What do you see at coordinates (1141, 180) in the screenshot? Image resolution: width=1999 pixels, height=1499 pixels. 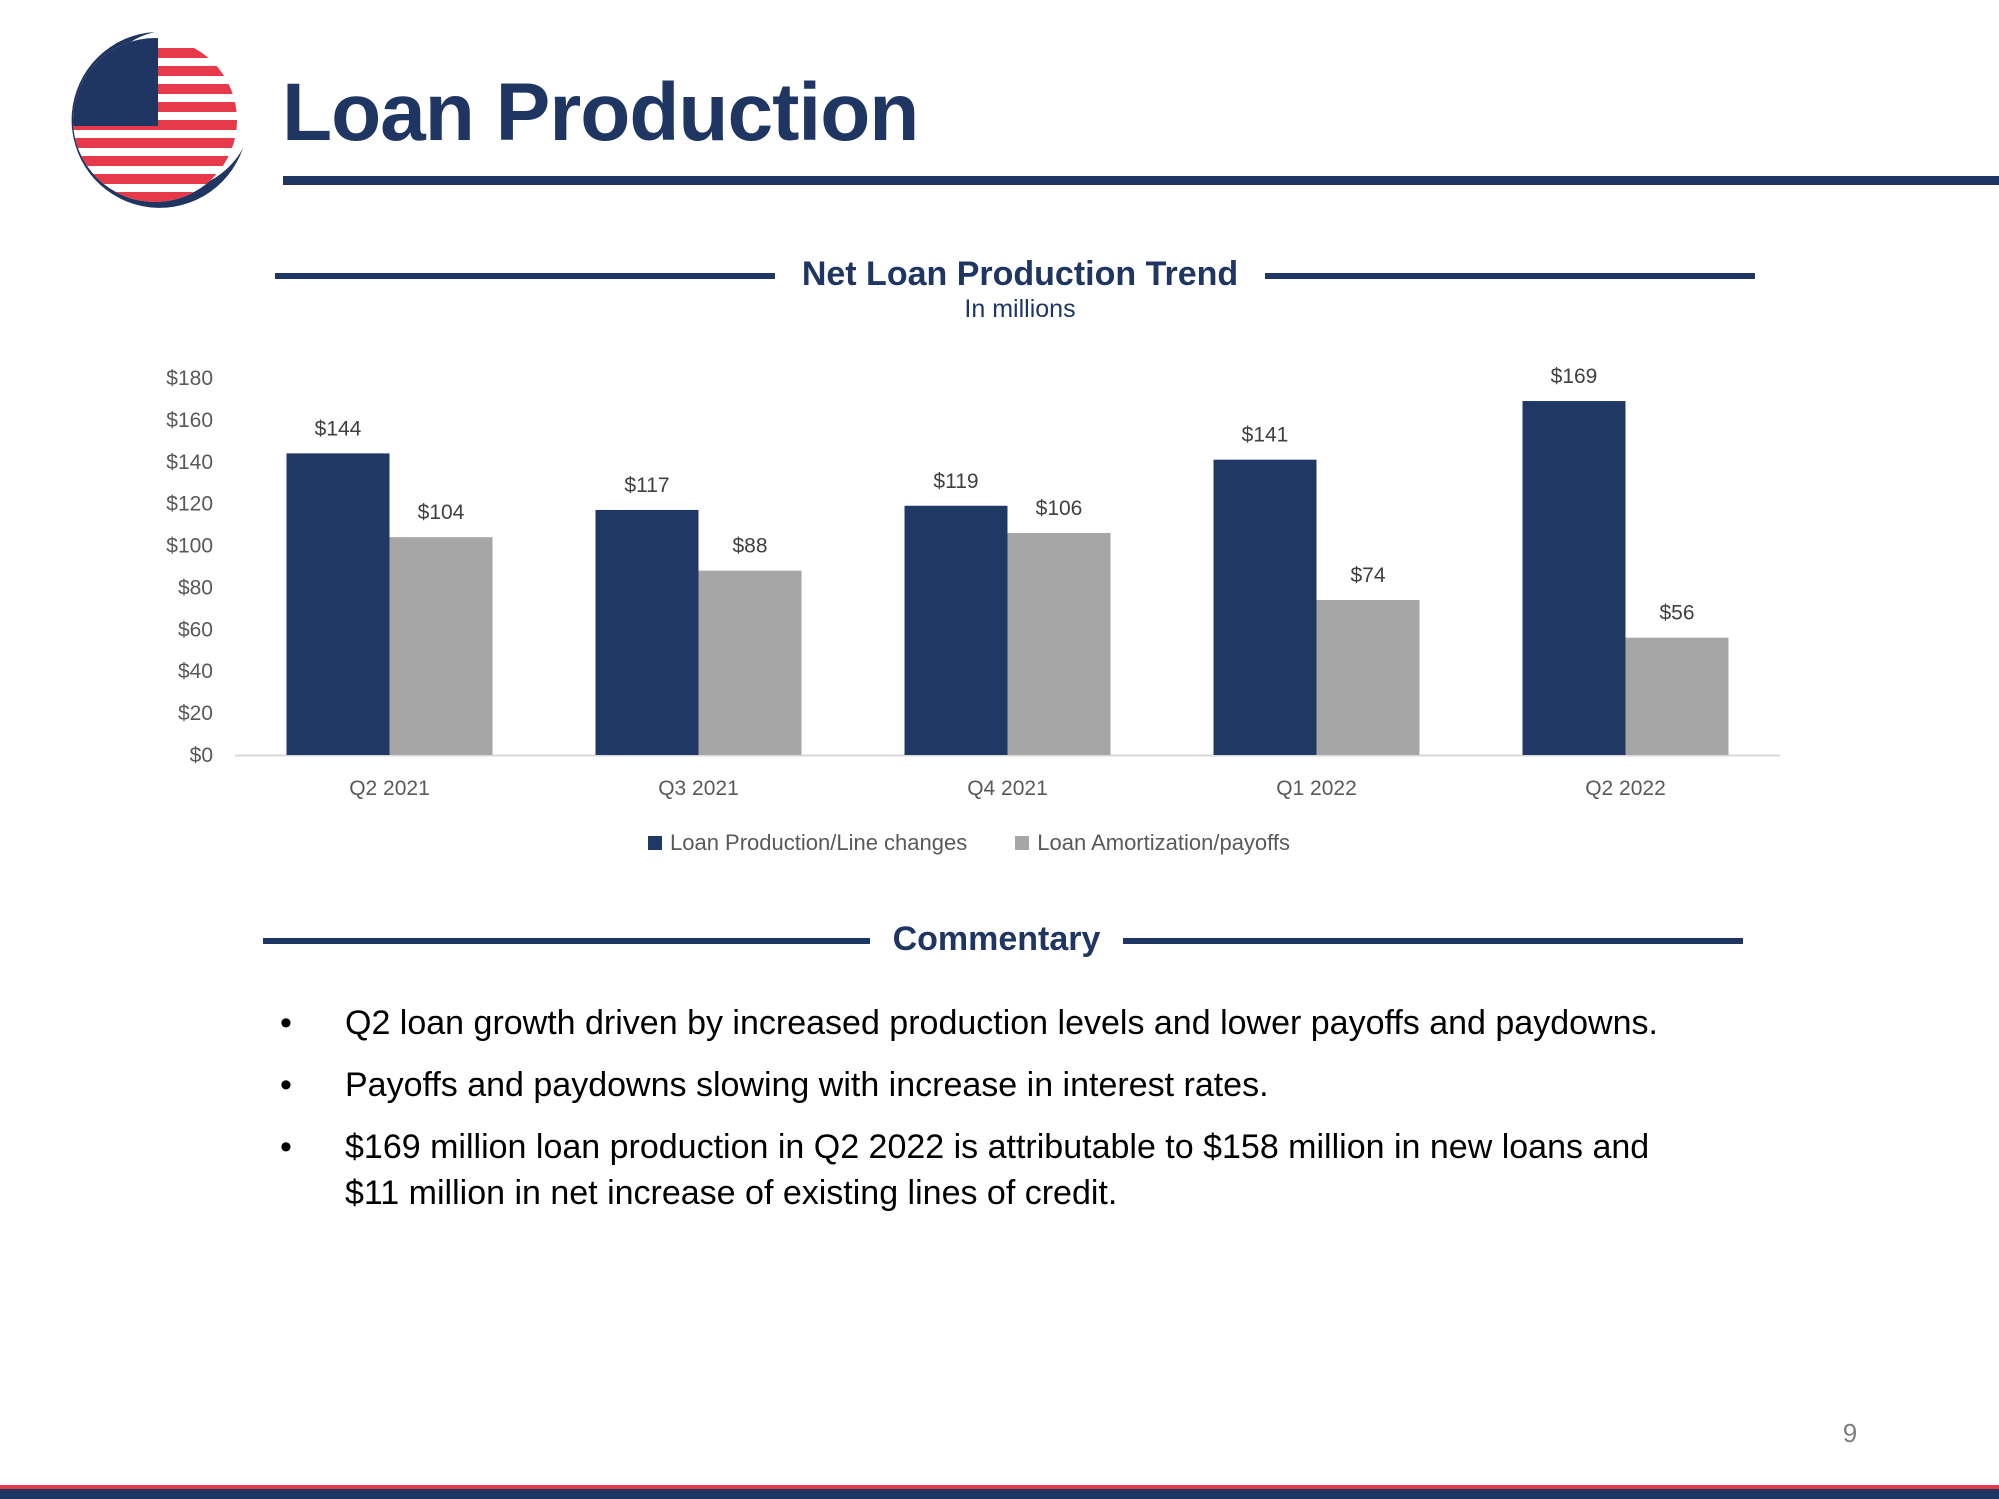 I see `header-divider` at bounding box center [1141, 180].